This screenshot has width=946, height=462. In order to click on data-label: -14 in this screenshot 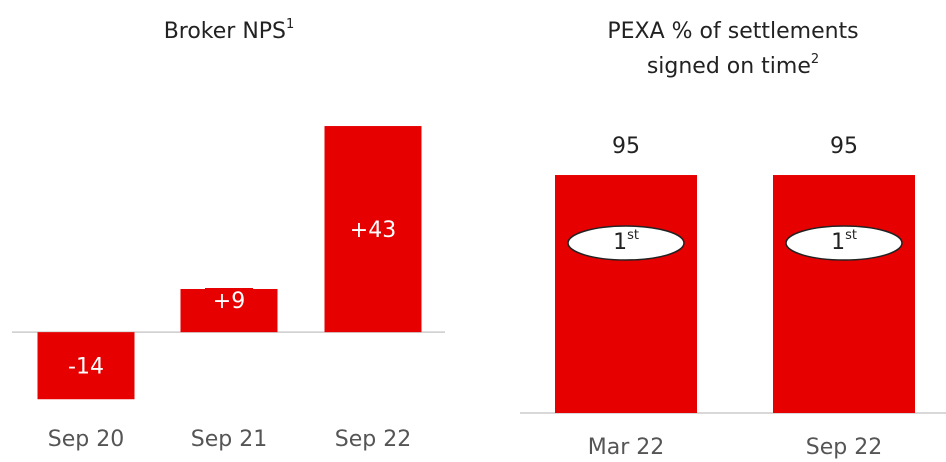, I will do `click(86, 367)`.